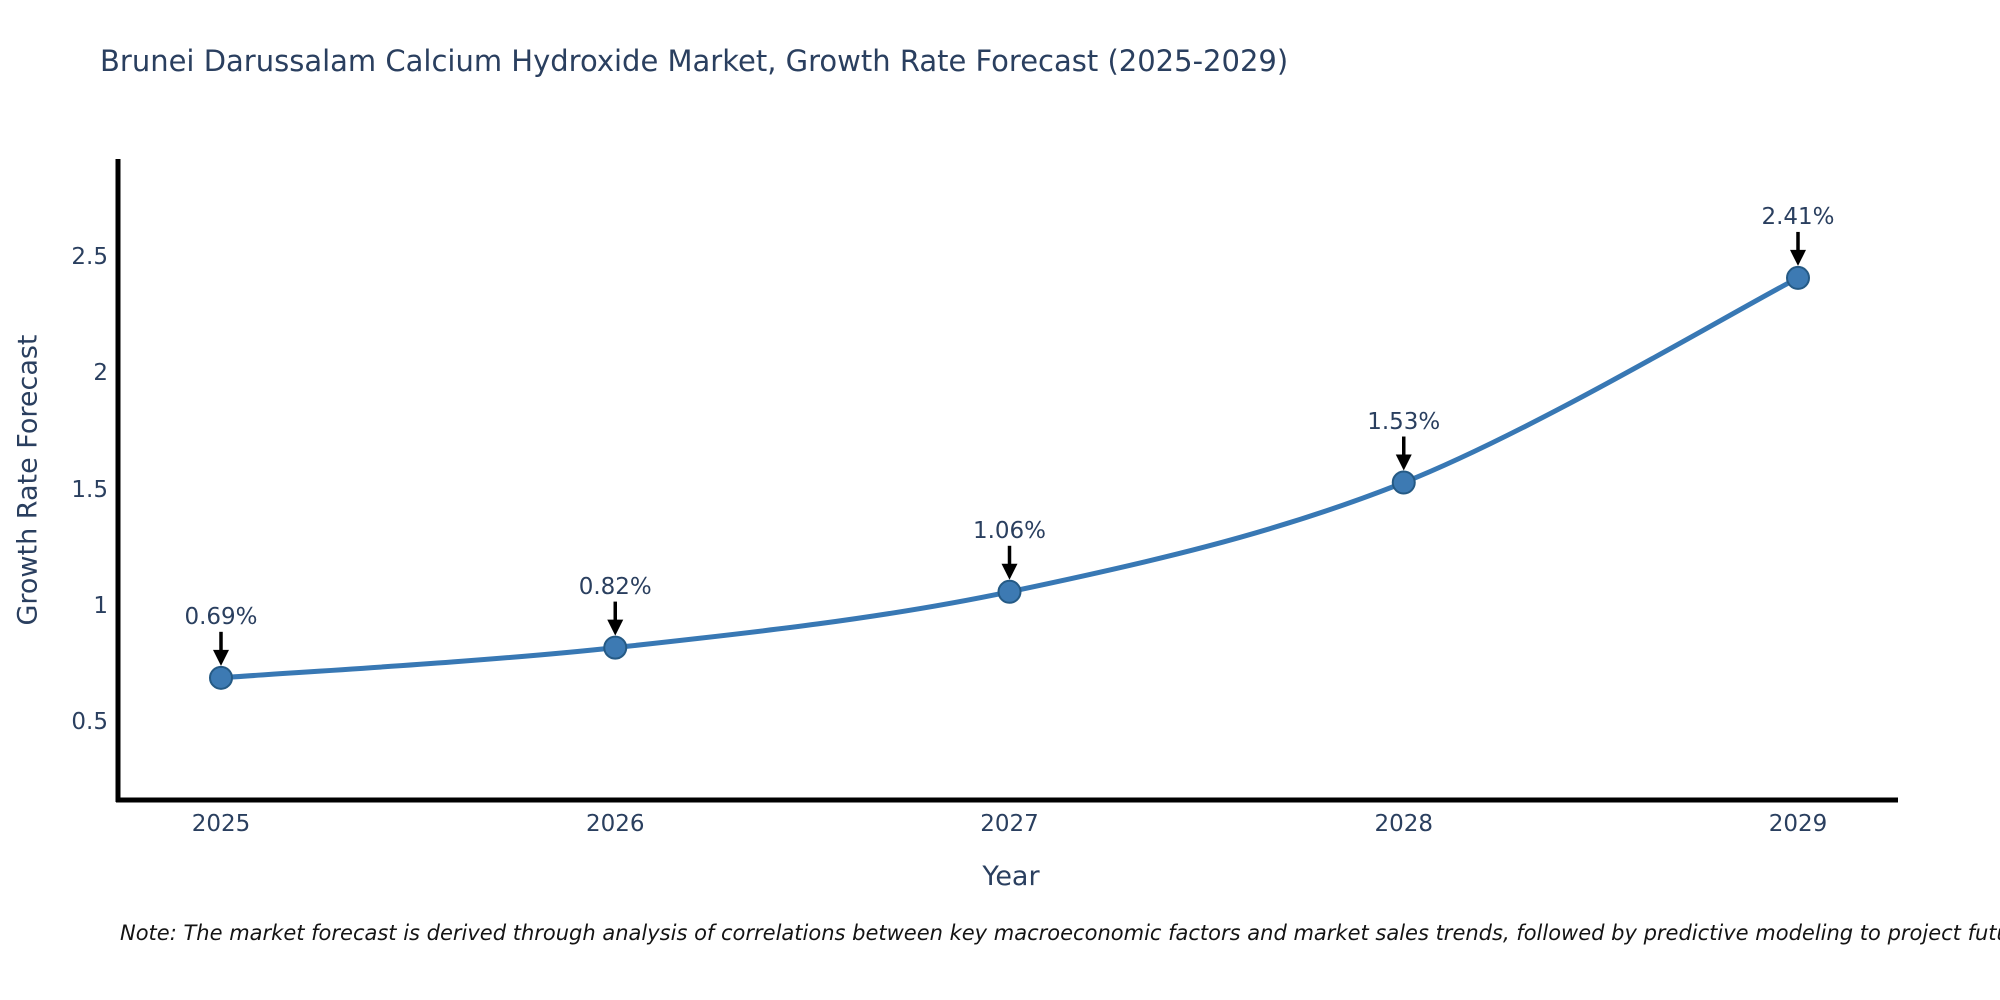 This screenshot has height=1000, width=2000. I want to click on y-axis-title: Growth Rate Forecast, so click(28, 480).